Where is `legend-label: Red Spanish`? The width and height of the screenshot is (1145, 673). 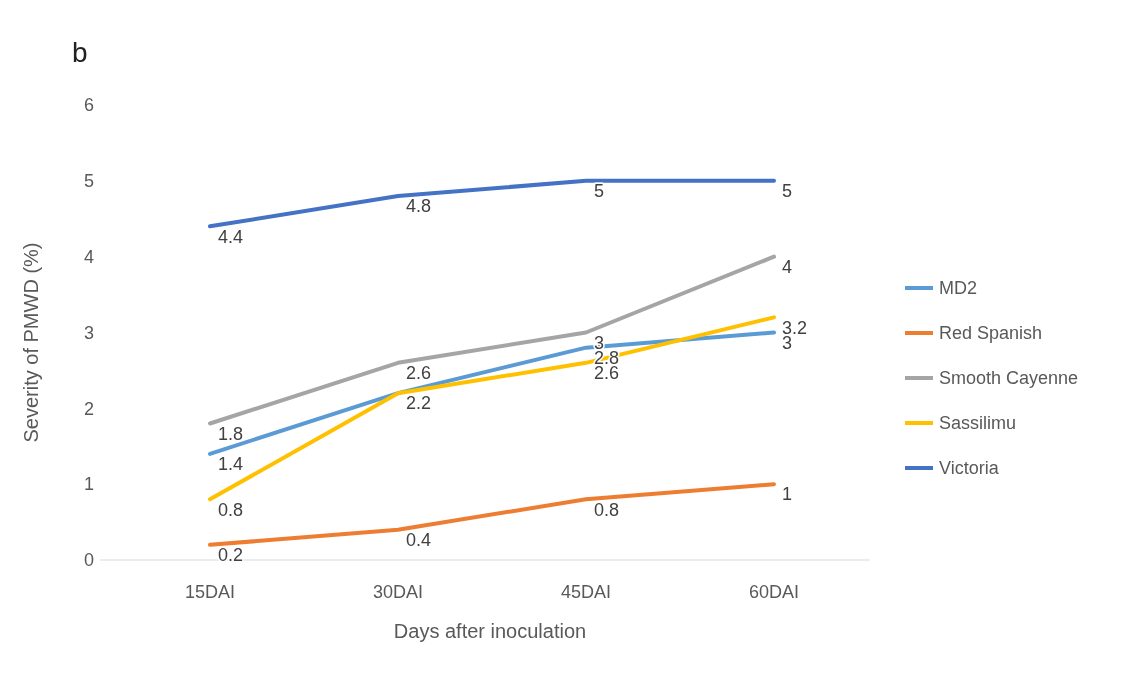
legend-label: Red Spanish is located at coordinates (991, 333).